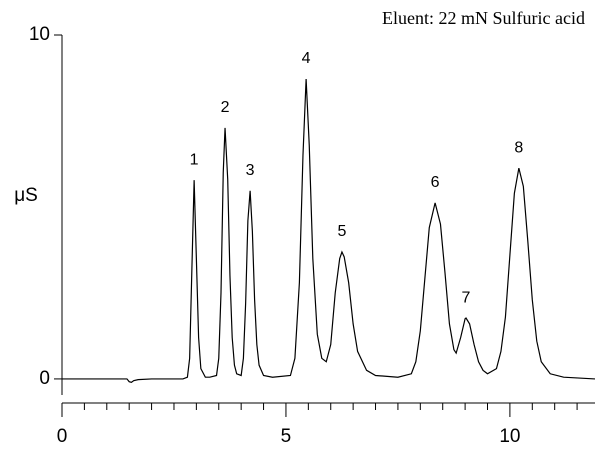 This screenshot has height=453, width=595. What do you see at coordinates (435, 182) in the screenshot?
I see `peak-label: 6` at bounding box center [435, 182].